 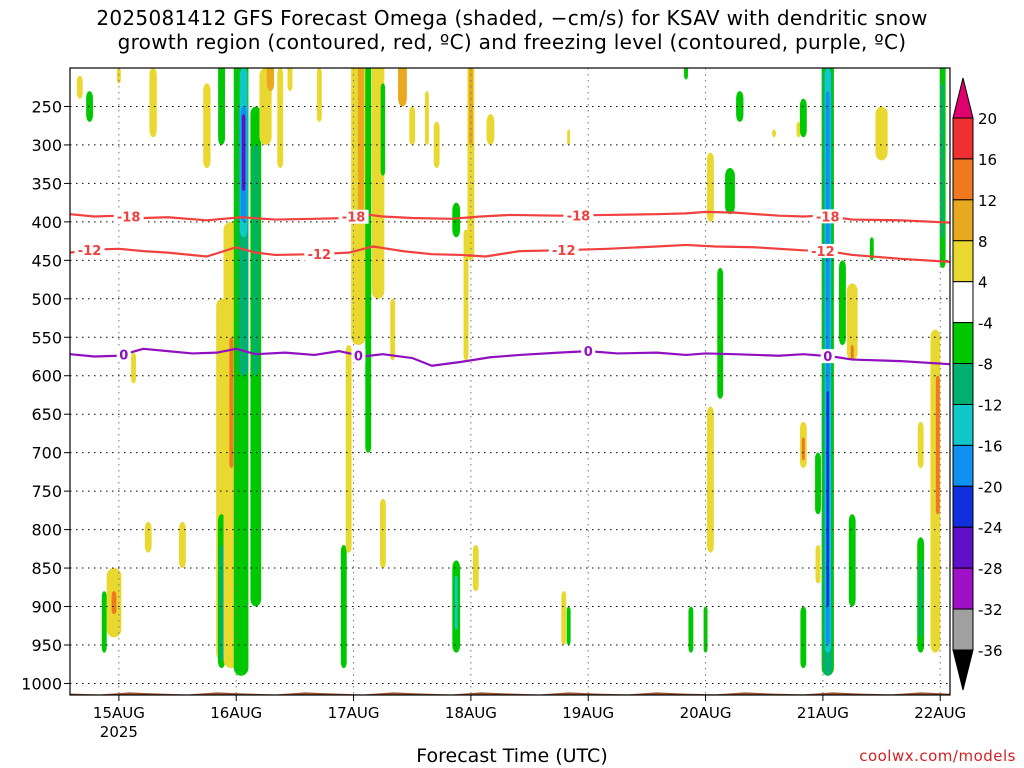 I want to click on omega-region-cyan, so click(x=456, y=602).